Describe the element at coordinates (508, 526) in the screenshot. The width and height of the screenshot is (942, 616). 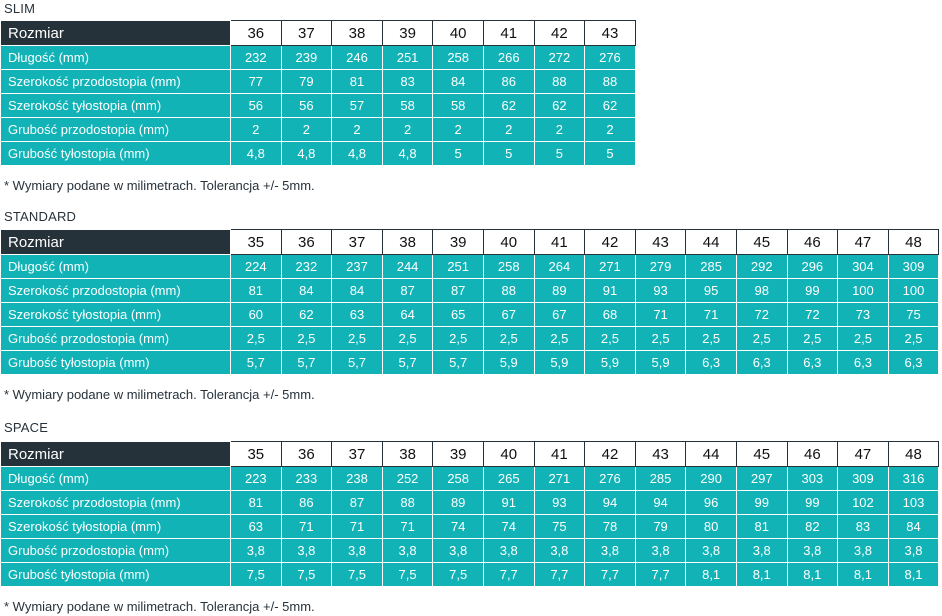
I see `value-cell: 74` at that location.